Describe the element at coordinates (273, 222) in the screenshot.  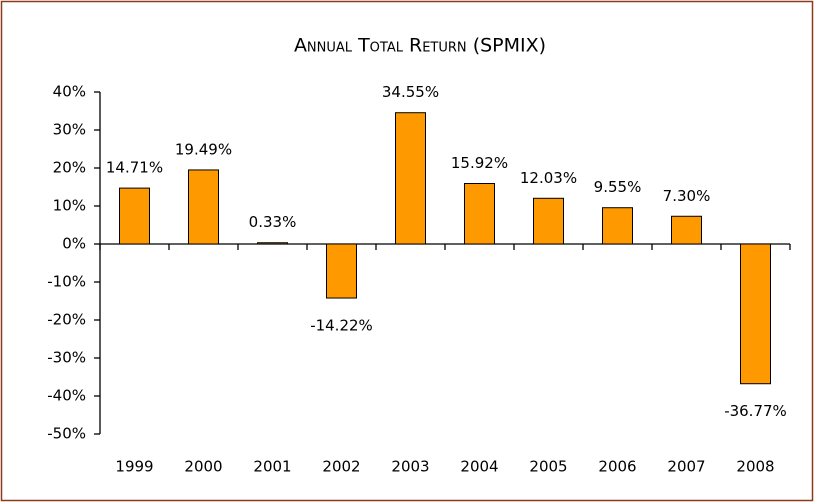
I see `value-label: 0.33%` at that location.